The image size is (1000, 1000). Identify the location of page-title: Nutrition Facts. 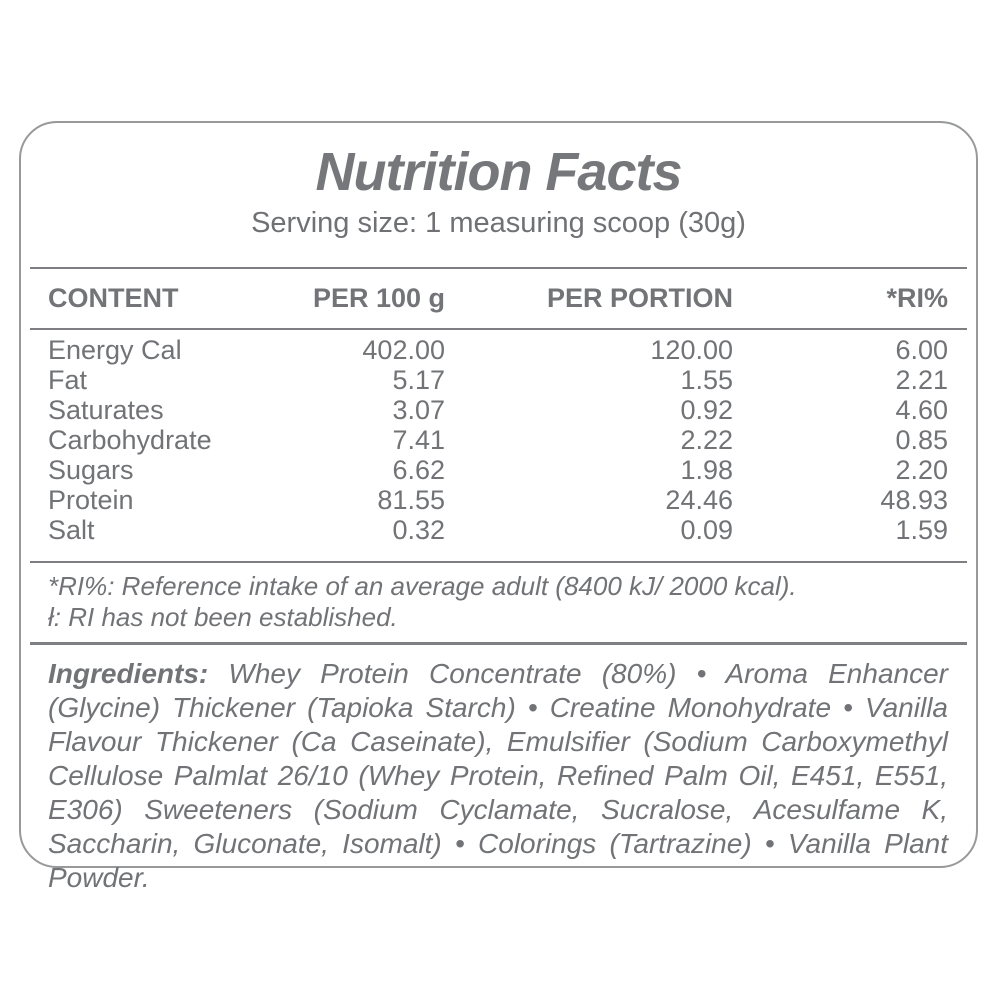
(498, 172).